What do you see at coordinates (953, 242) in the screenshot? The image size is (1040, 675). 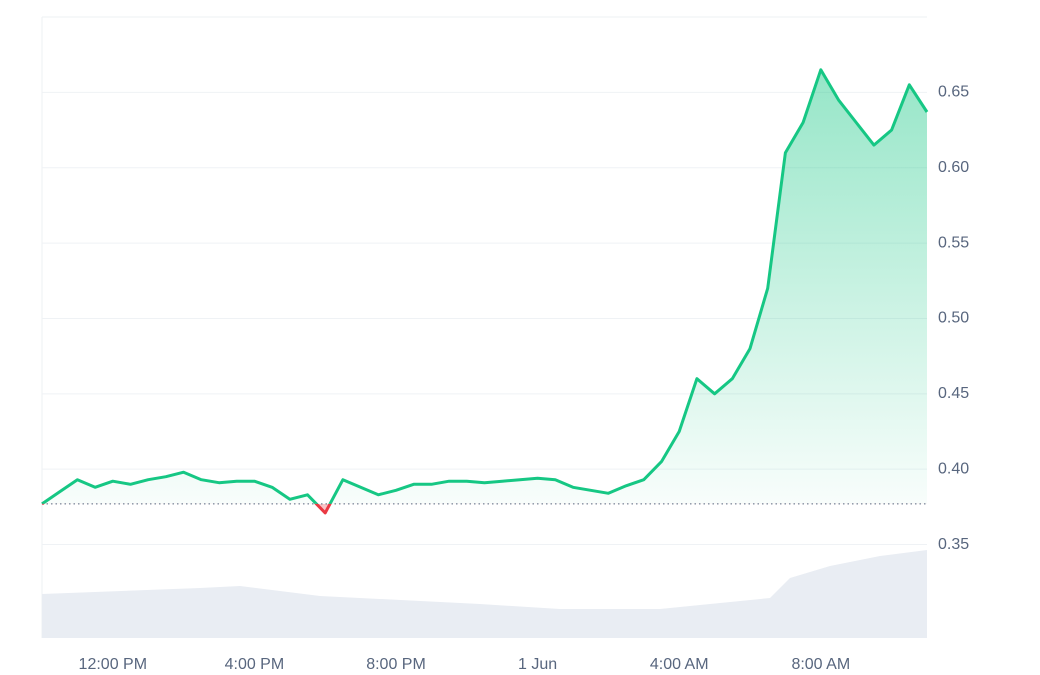 I see `y-tick-label: 0.55` at bounding box center [953, 242].